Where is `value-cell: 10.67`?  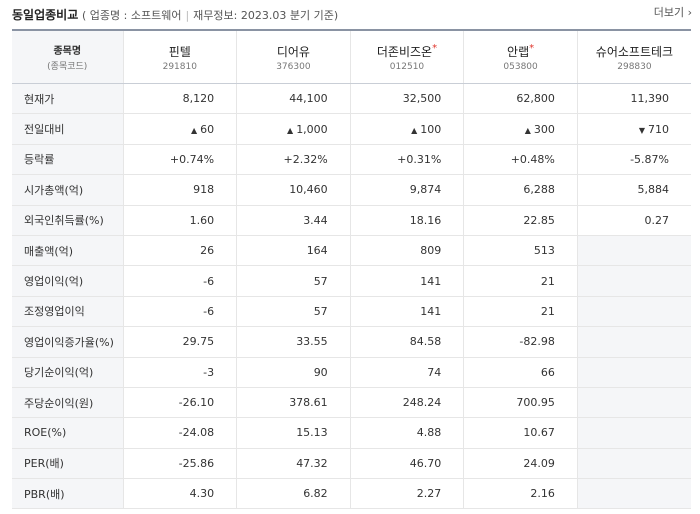 value-cell: 10.67 is located at coordinates (520, 433).